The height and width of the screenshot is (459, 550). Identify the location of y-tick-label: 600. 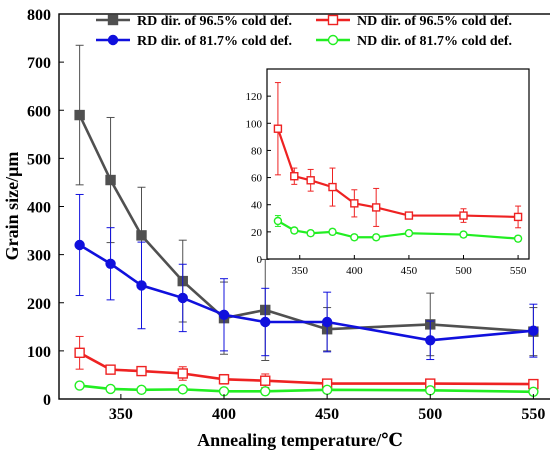
(39, 111).